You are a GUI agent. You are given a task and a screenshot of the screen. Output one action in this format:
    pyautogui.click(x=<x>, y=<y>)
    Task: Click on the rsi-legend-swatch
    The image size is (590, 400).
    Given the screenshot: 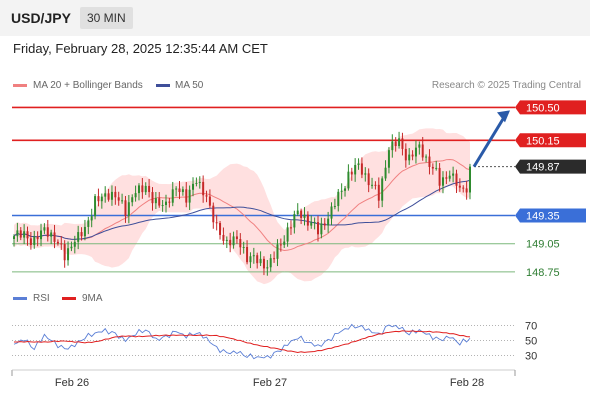 What is the action you would take?
    pyautogui.click(x=20, y=298)
    